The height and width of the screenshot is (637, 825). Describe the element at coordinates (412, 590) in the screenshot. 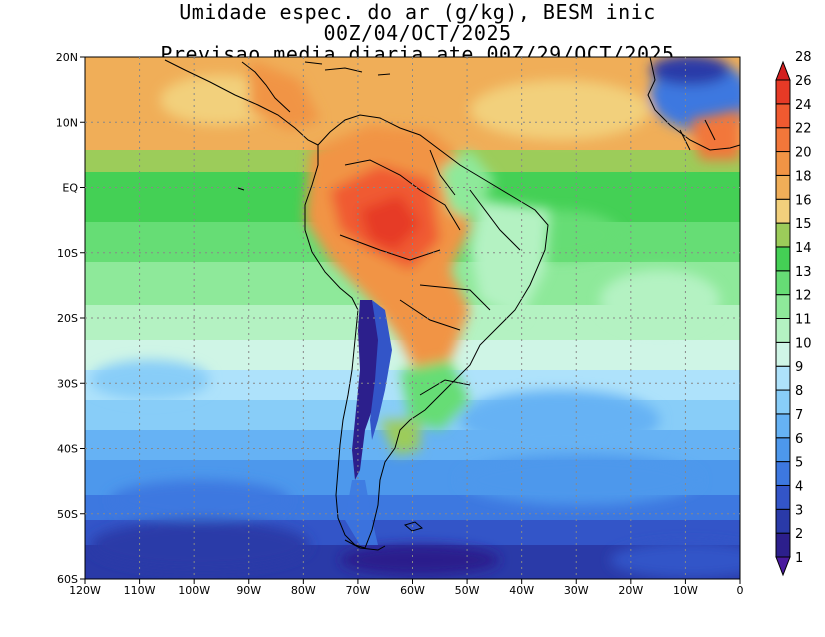

I see `lon-tick-label: 60W` at that location.